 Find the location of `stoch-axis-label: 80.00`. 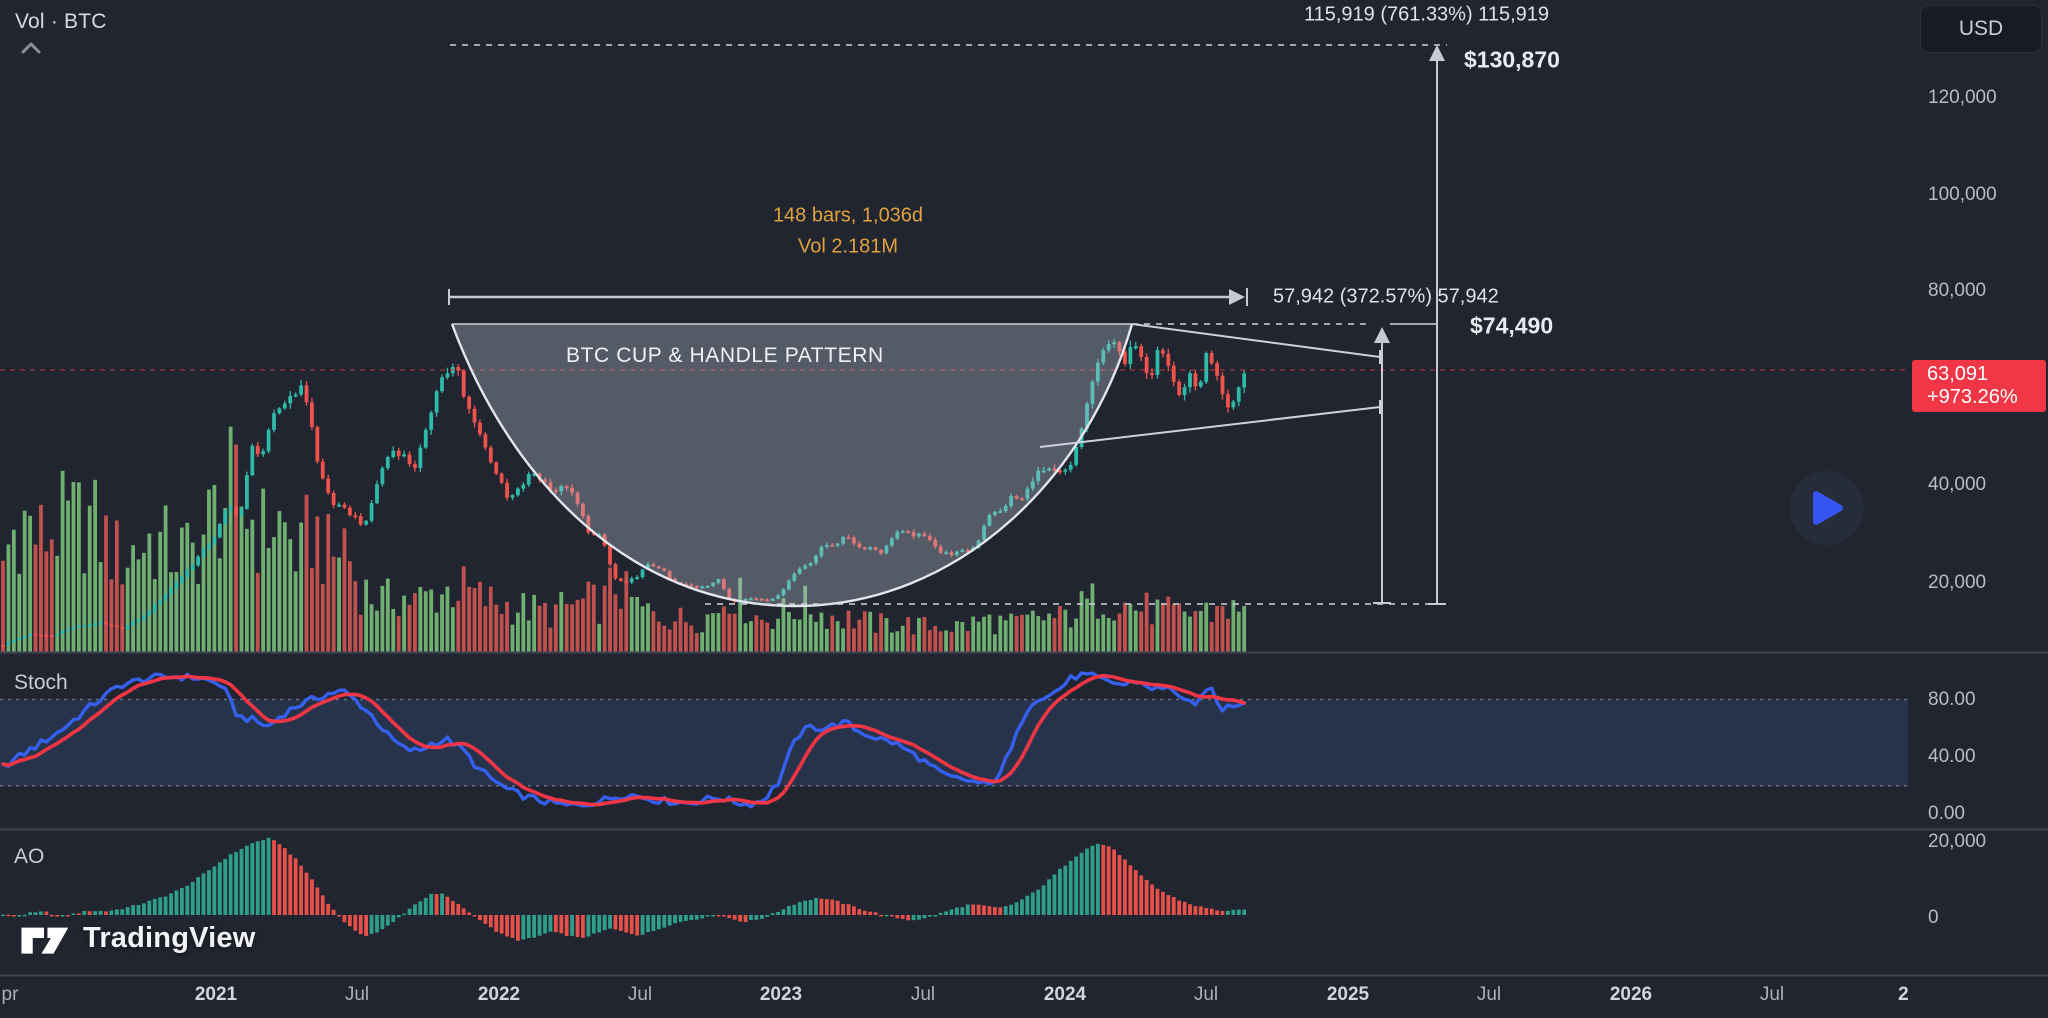

stoch-axis-label: 80.00 is located at coordinates (1952, 699).